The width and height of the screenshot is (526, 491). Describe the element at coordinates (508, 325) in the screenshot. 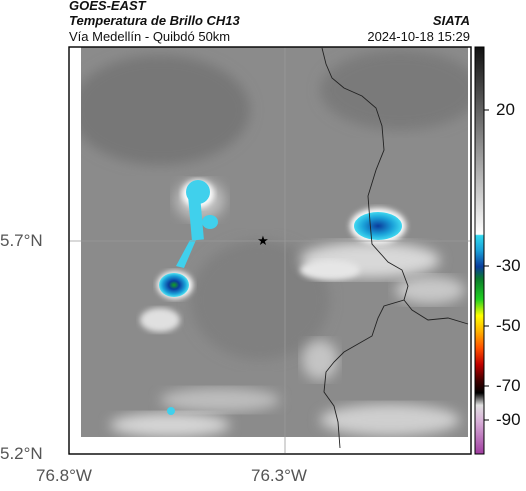

I see `colorbar-label: -50` at that location.